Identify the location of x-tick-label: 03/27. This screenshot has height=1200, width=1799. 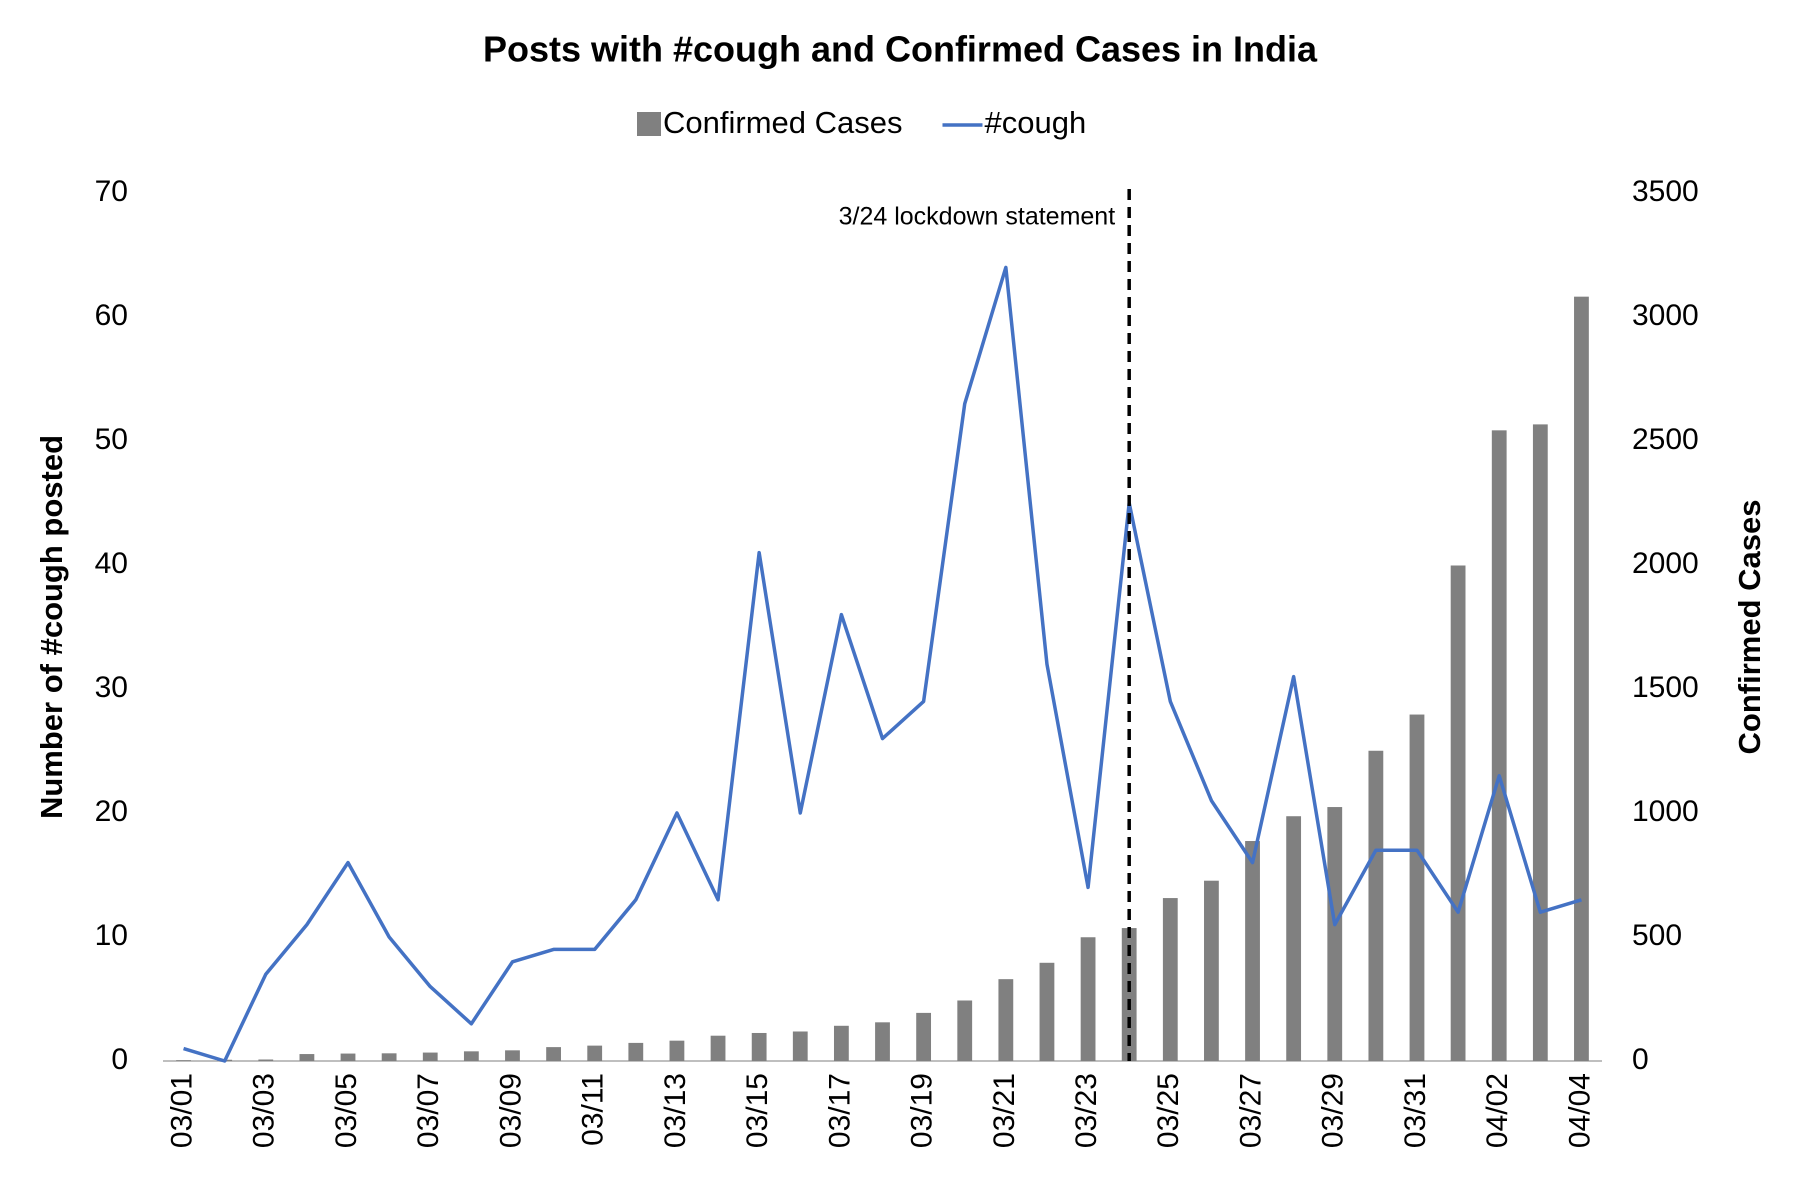
(1250, 1110).